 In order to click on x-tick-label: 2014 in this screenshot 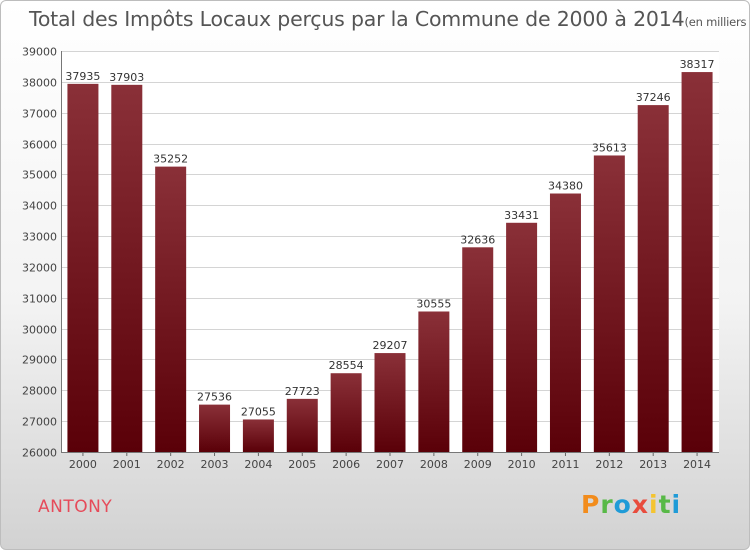, I will do `click(697, 464)`.